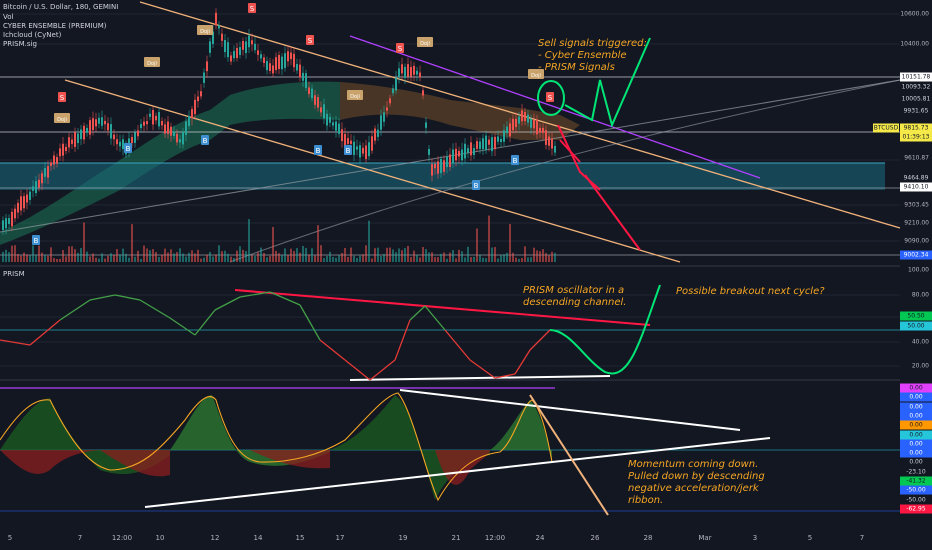 This screenshot has width=932, height=550. I want to click on indicator-label-cyber: CYBER ENSEMBLE (PREMIUM), so click(55, 26).